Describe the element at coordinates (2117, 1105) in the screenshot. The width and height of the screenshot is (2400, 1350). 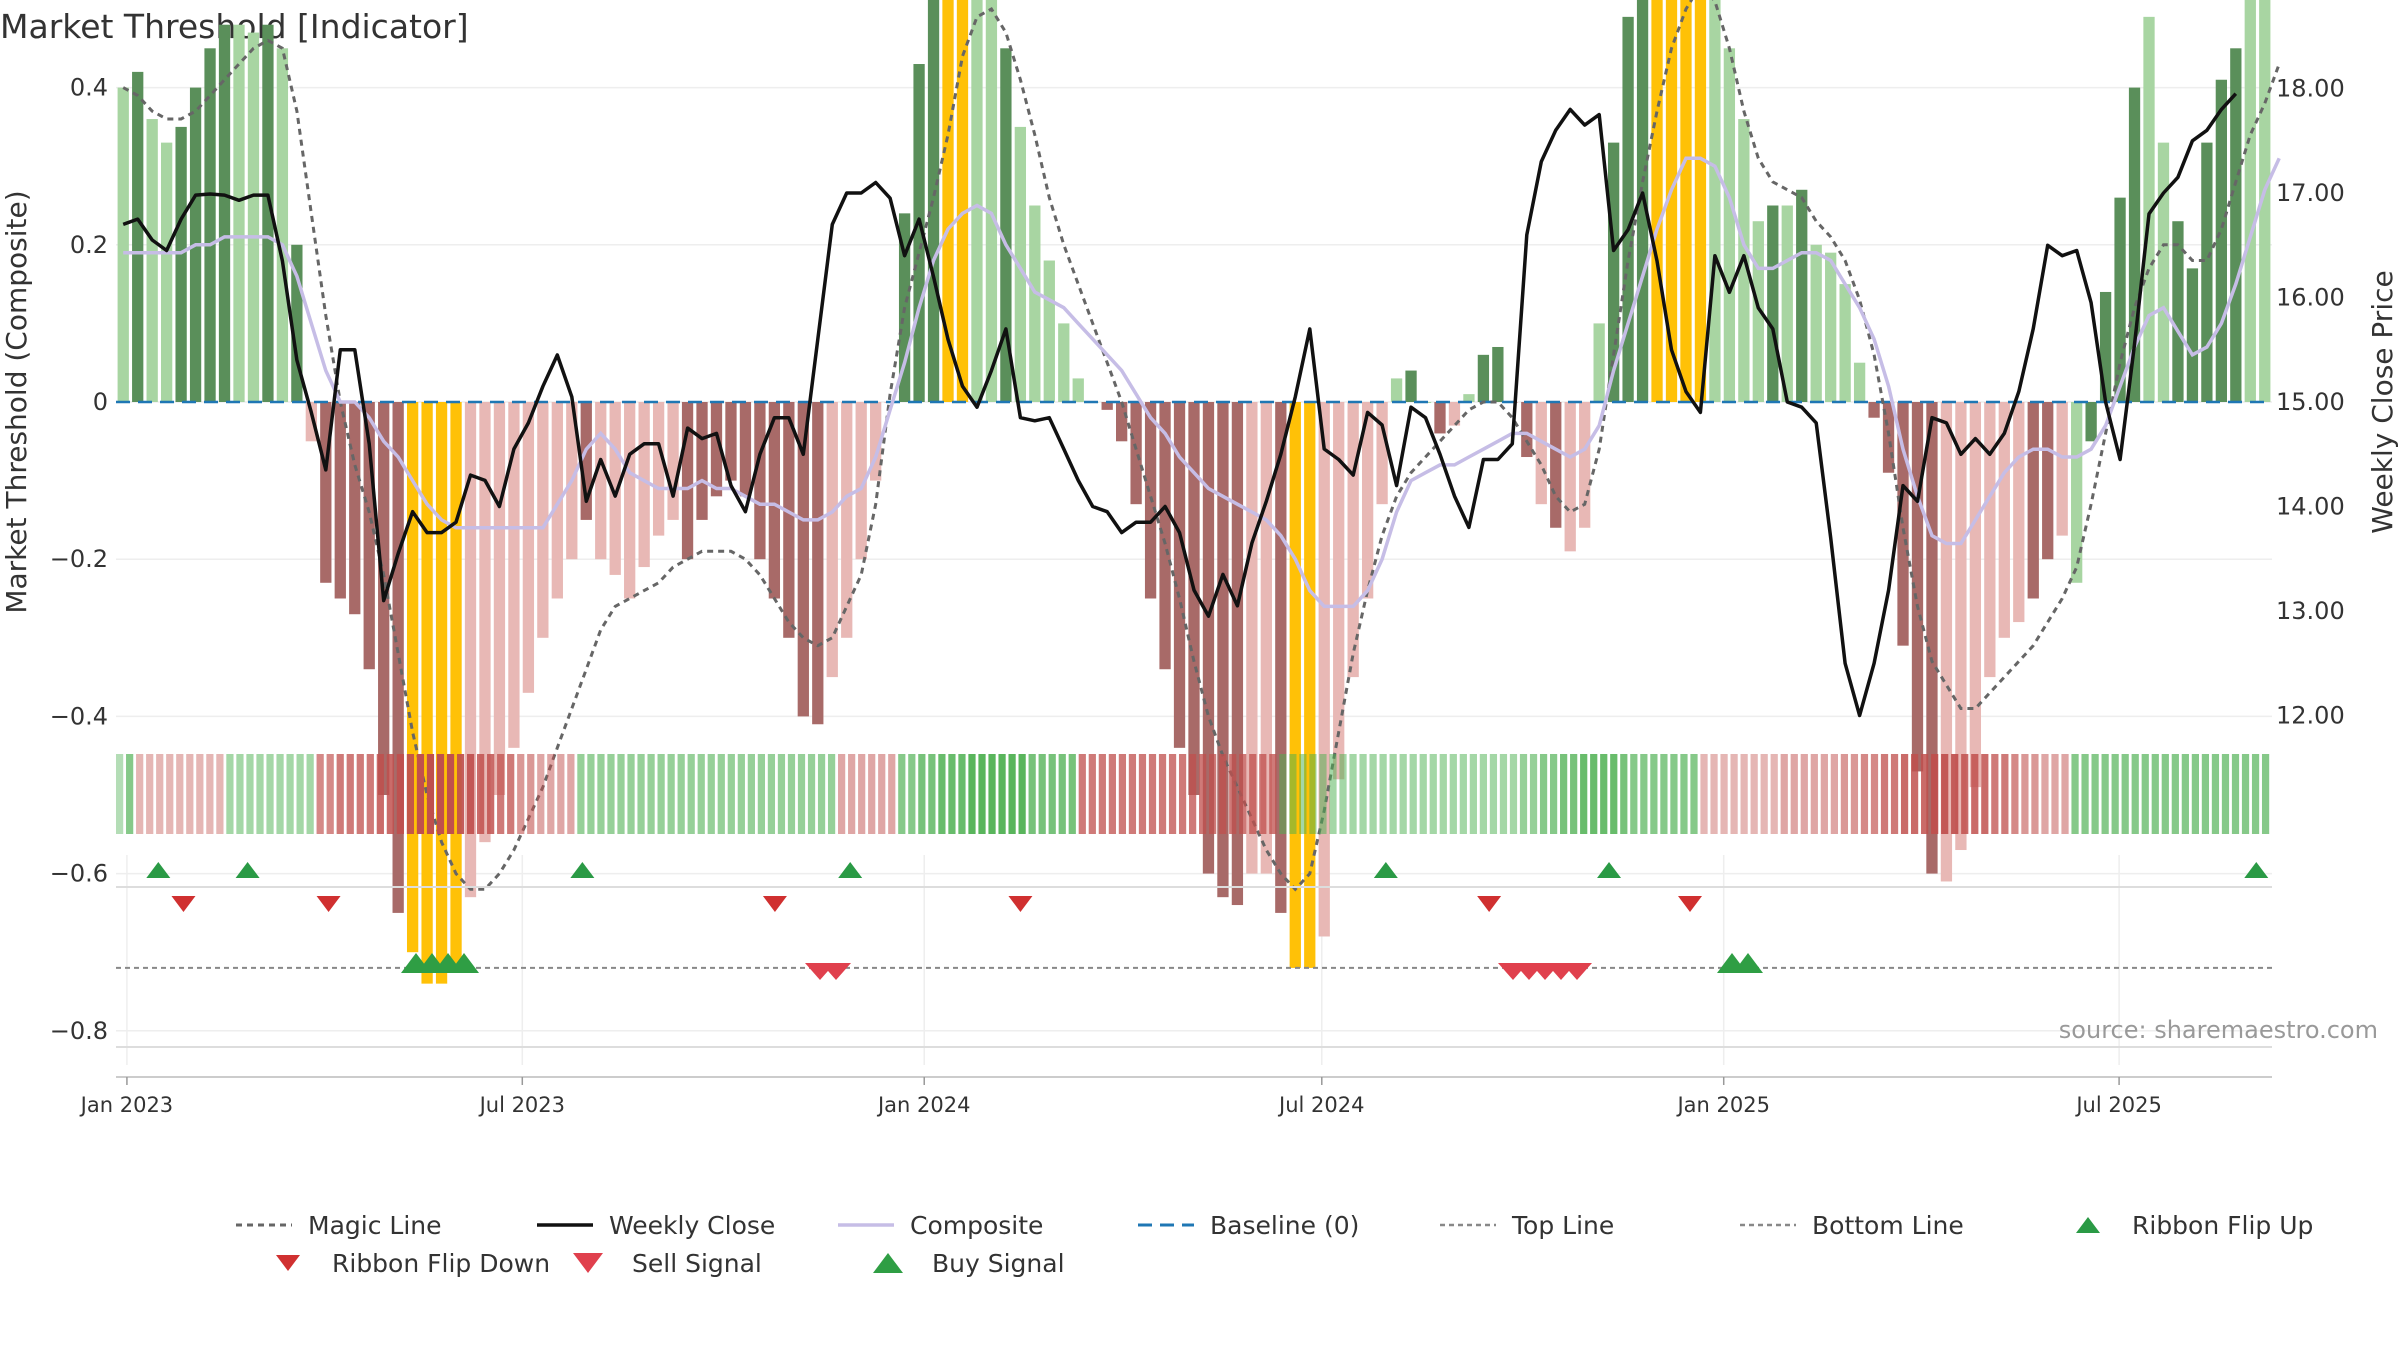
I see `x-tick-label: Jul 2025` at that location.